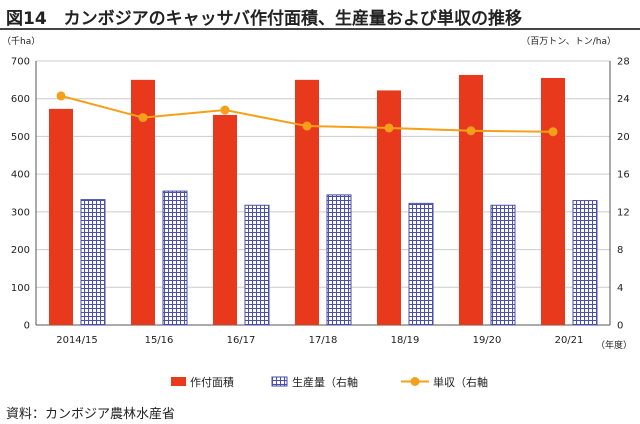  I want to click on x-axis-unit: （年度）, so click(614, 345).